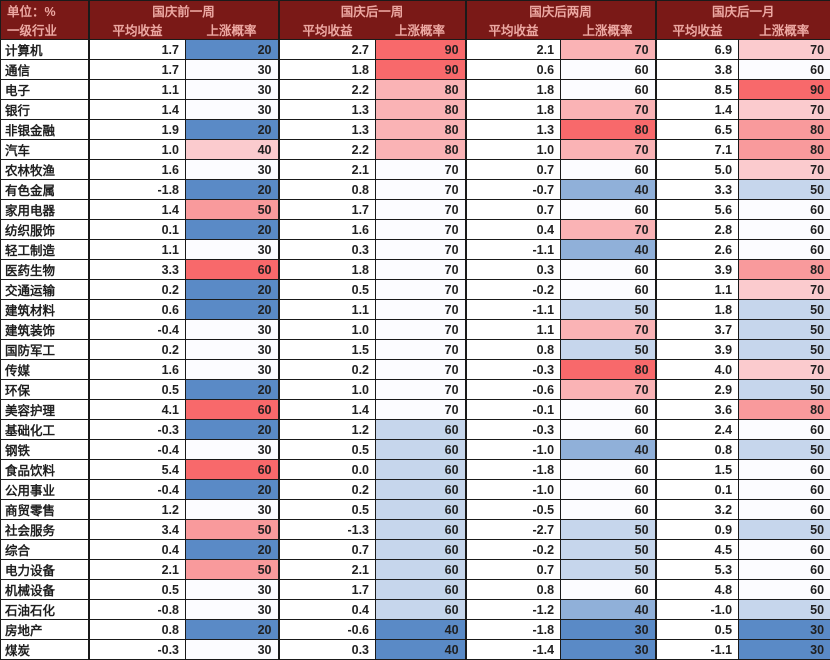  Describe the element at coordinates (513, 170) in the screenshot. I see `avg-return-cell: 0.7` at that location.